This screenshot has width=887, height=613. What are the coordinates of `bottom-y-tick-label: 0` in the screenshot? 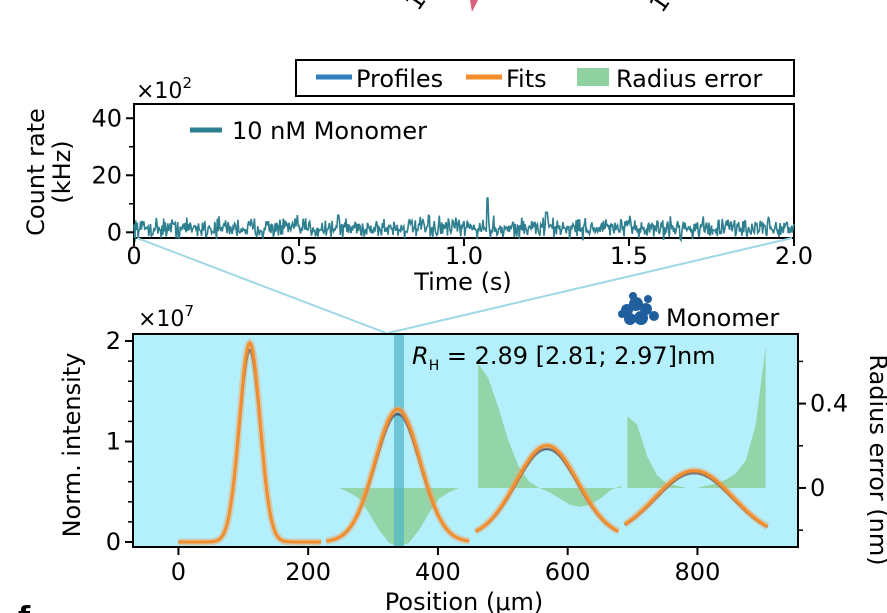 It's located at (113, 542).